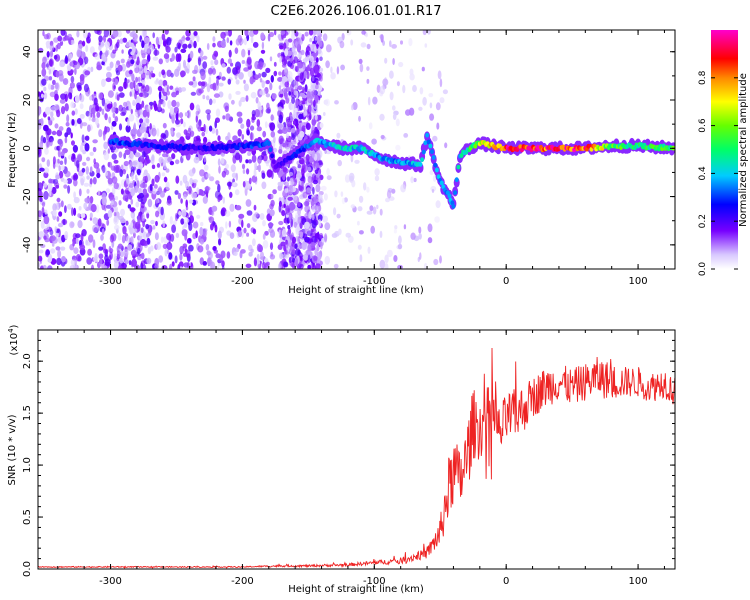 The width and height of the screenshot is (750, 600). What do you see at coordinates (27, 51) in the screenshot?
I see `spectrogram-y-tick-label: 40` at bounding box center [27, 51].